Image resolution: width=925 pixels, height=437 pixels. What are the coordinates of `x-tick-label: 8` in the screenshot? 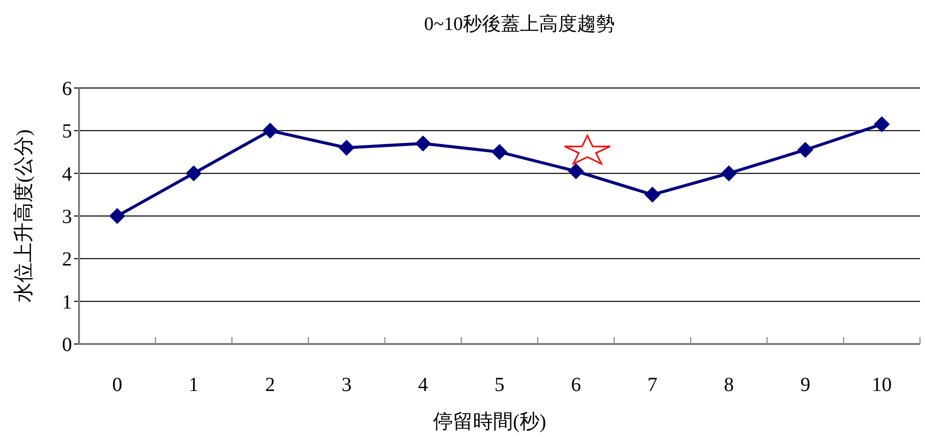 It's located at (729, 385).